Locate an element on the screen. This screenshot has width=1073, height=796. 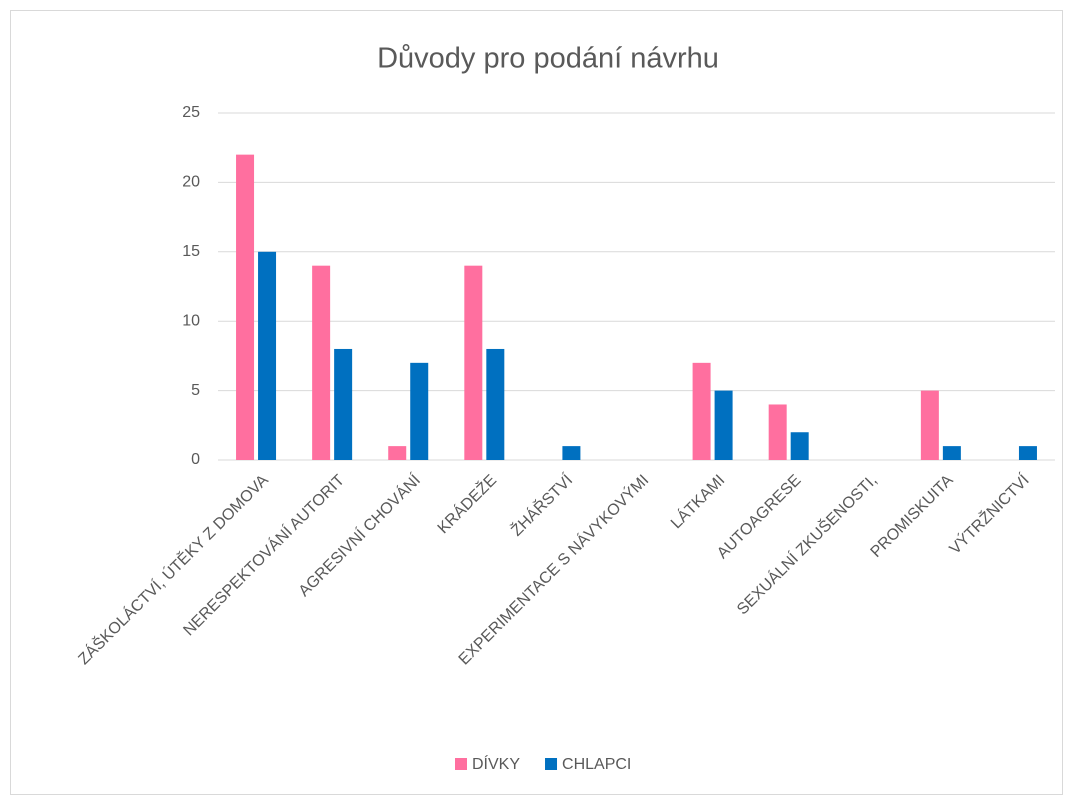
y-tick-label: 15 is located at coordinates (191, 251).